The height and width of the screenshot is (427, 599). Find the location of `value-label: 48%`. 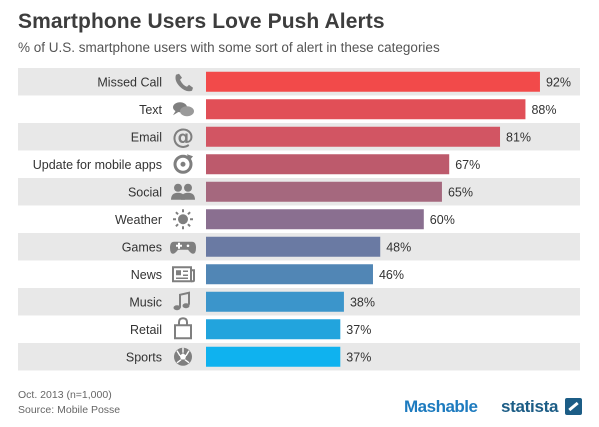

value-label: 48% is located at coordinates (398, 247).